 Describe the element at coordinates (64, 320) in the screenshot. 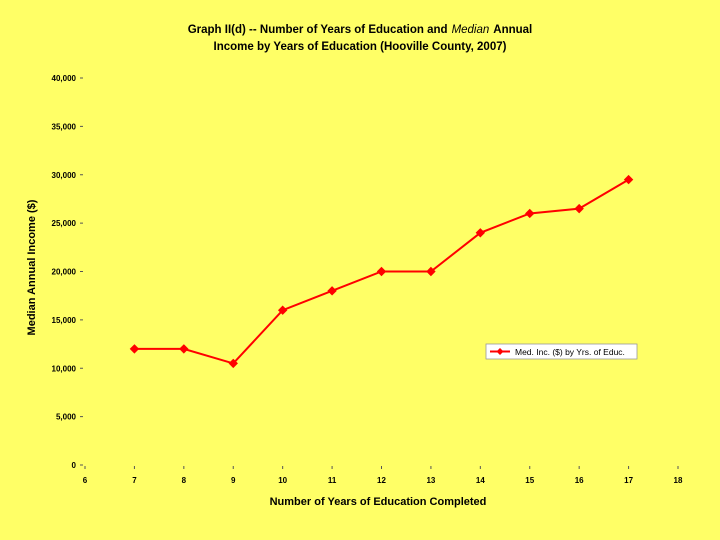

I see `y-tick-label: 15,000` at that location.